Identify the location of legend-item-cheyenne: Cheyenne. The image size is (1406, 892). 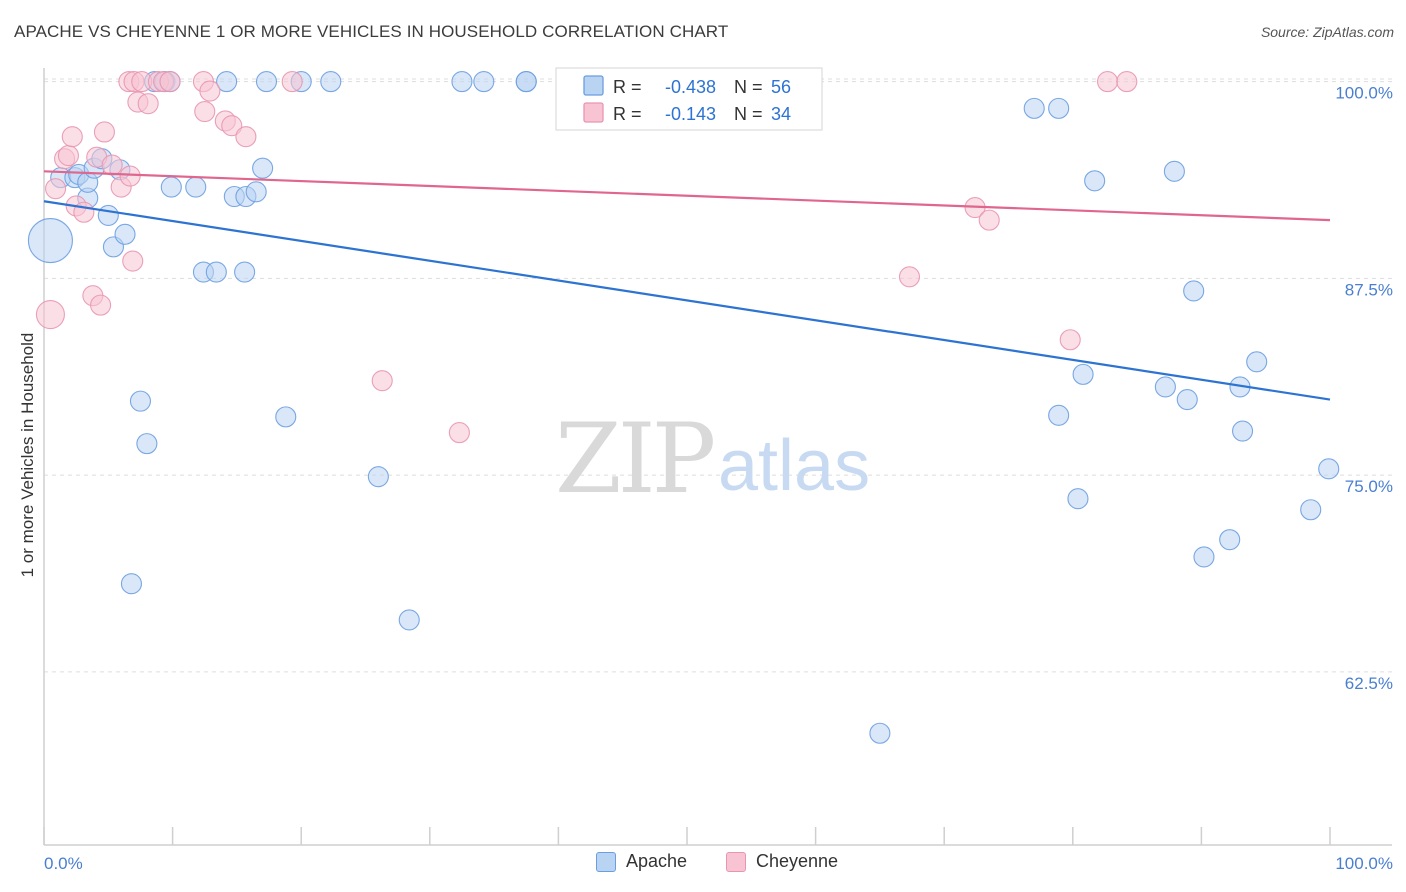
(782, 861).